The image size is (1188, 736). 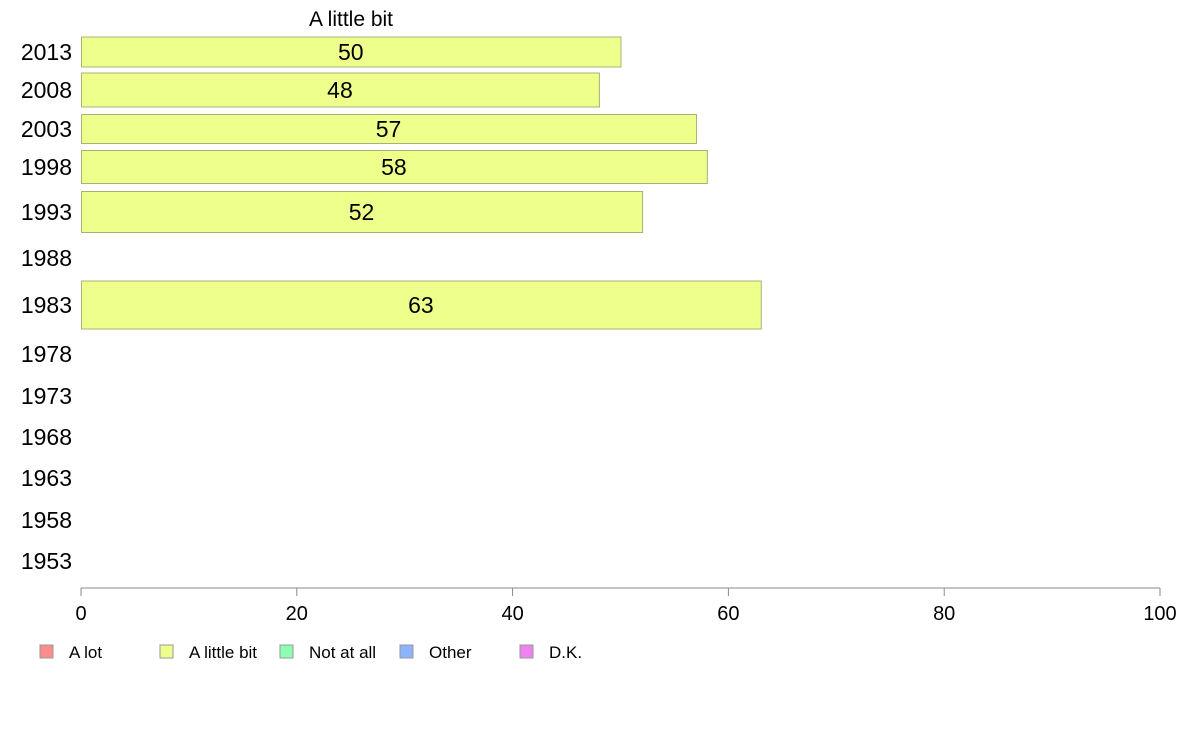 What do you see at coordinates (46, 52) in the screenshot?
I see `y-tick-label: 2013` at bounding box center [46, 52].